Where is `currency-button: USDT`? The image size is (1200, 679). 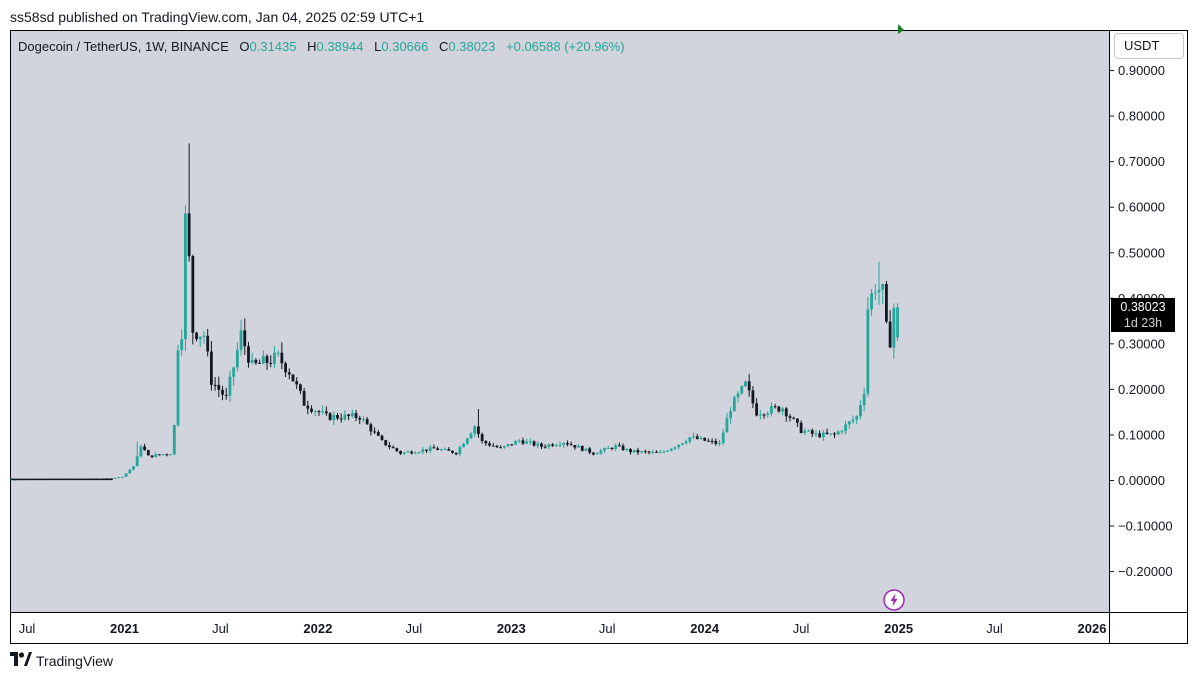 currency-button: USDT is located at coordinates (1149, 46).